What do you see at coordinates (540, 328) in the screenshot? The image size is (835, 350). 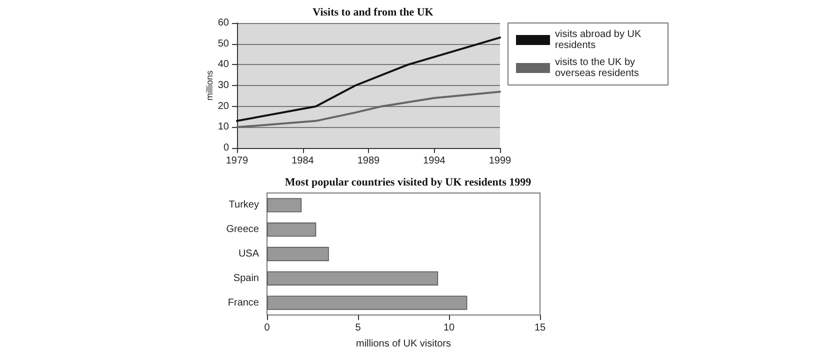 I see `x-tick-label: 15` at bounding box center [540, 328].